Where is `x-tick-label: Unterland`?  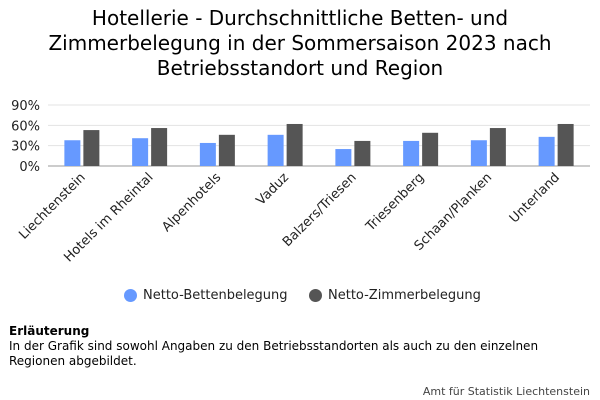
x-tick-label: Unterland is located at coordinates (535, 198).